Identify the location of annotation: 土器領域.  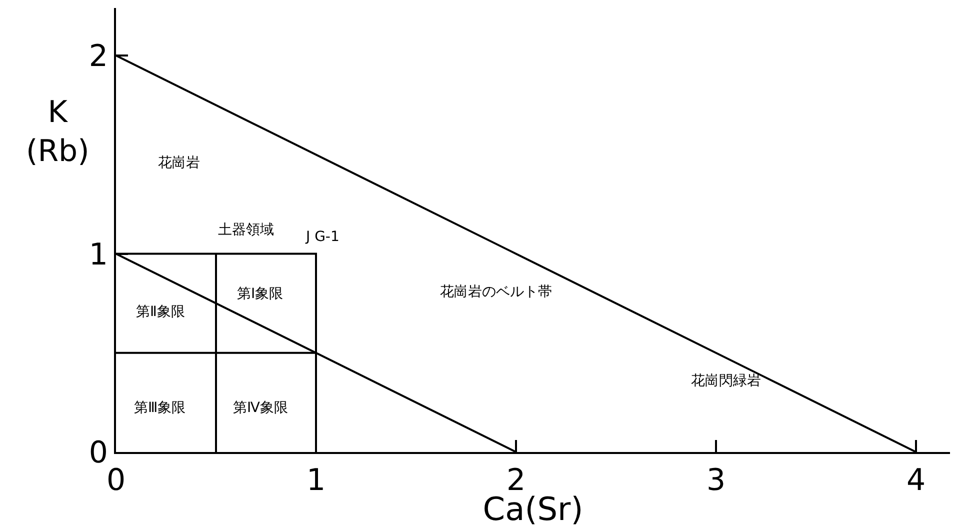
(246, 230).